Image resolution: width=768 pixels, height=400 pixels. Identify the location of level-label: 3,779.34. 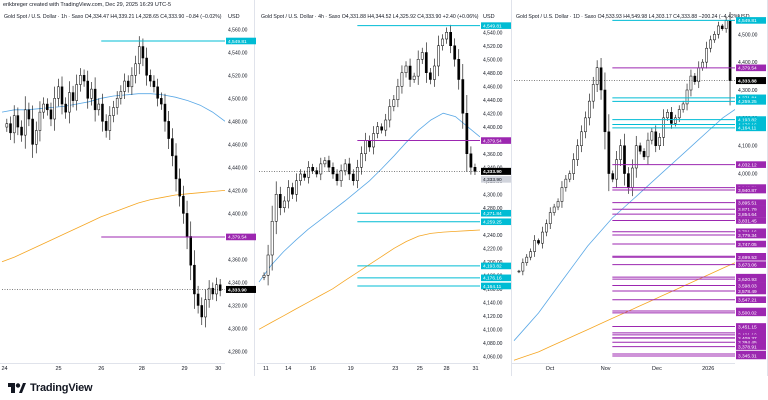
(747, 236).